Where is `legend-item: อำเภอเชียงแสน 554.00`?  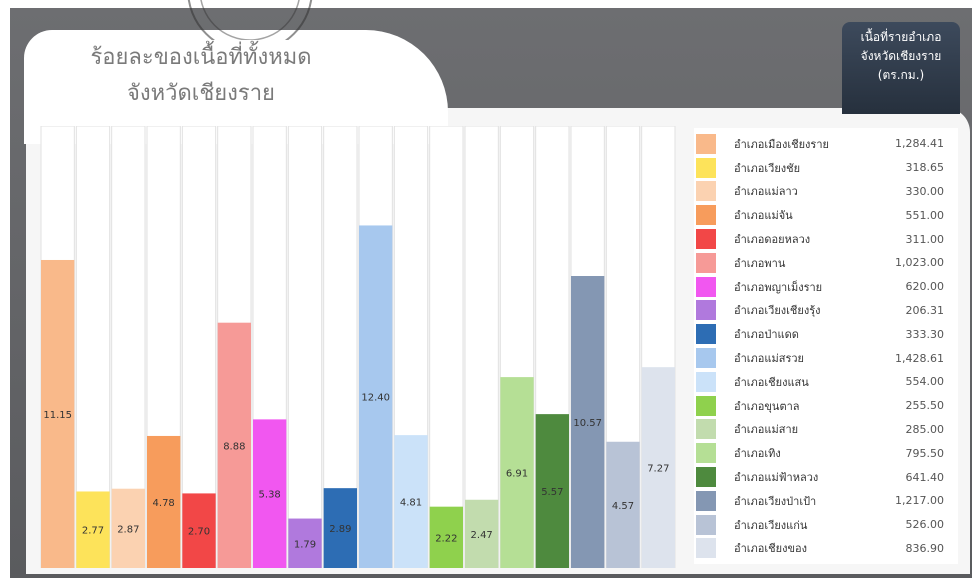 legend-item: อำเภอเชียงแสน 554.00 is located at coordinates (826, 382).